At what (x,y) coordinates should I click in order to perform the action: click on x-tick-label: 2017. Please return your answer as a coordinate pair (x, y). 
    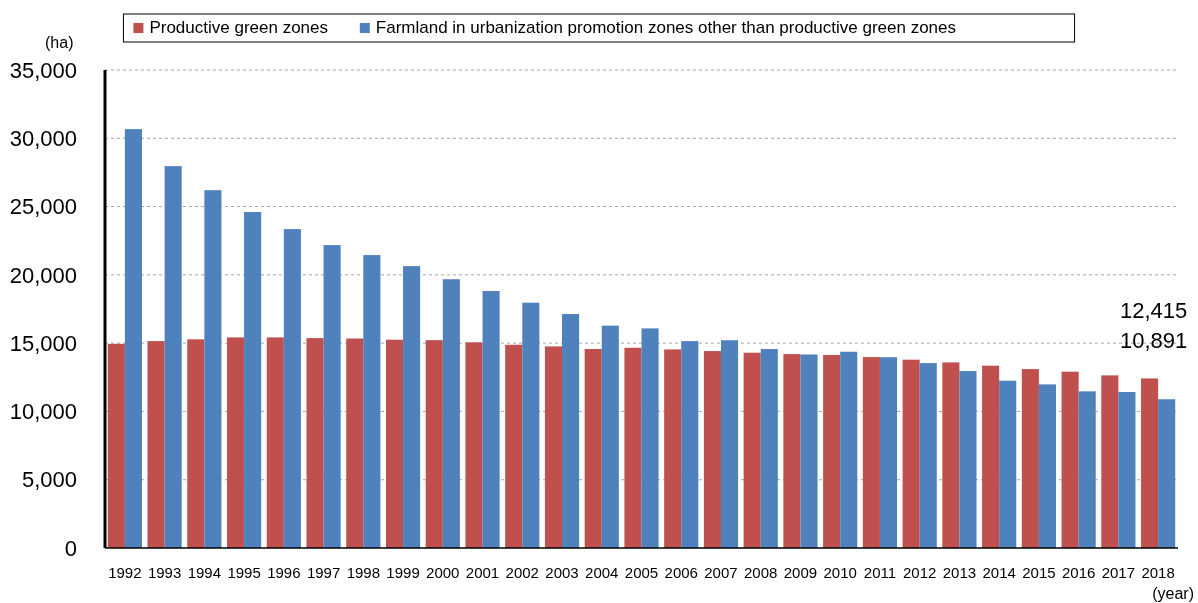
    Looking at the image, I should click on (1118, 572).